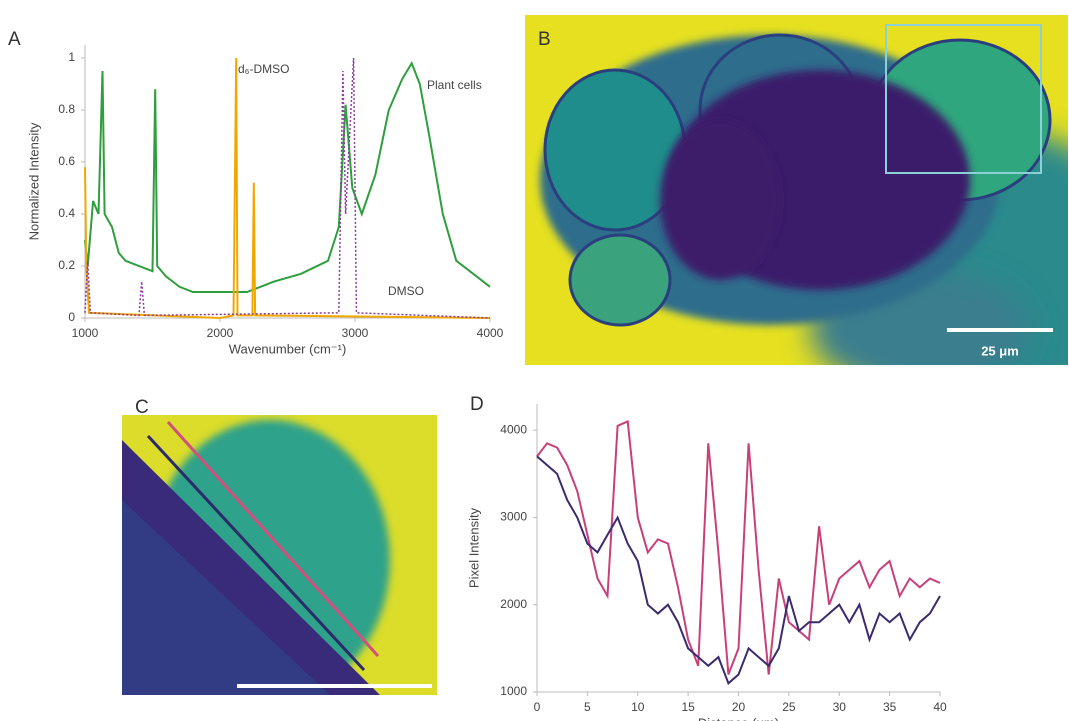  I want to click on y-tick-label: 0.2, so click(66, 265).